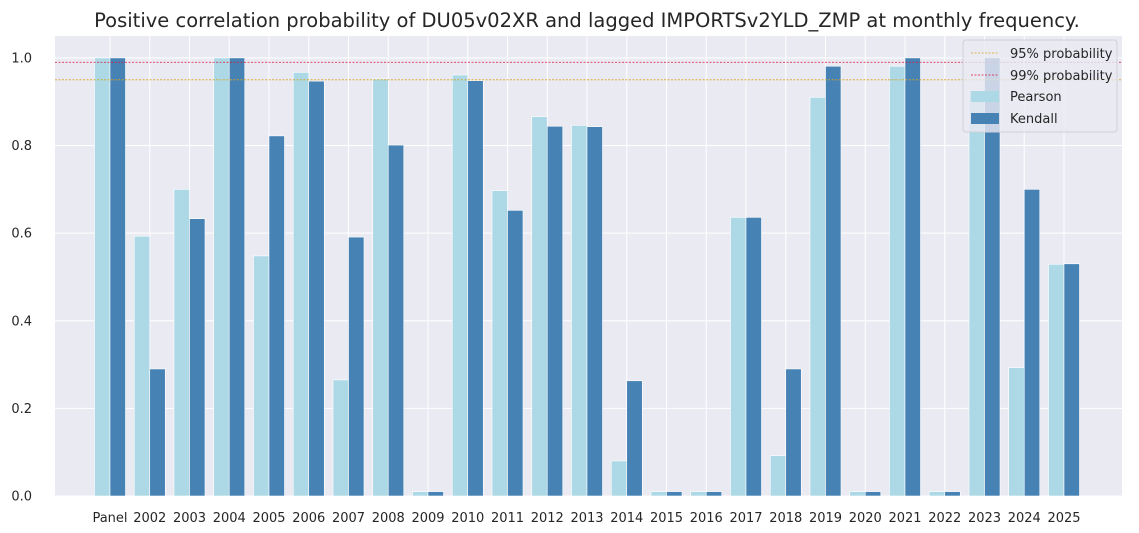  What do you see at coordinates (619, 478) in the screenshot?
I see `bar-pearson-2014` at bounding box center [619, 478].